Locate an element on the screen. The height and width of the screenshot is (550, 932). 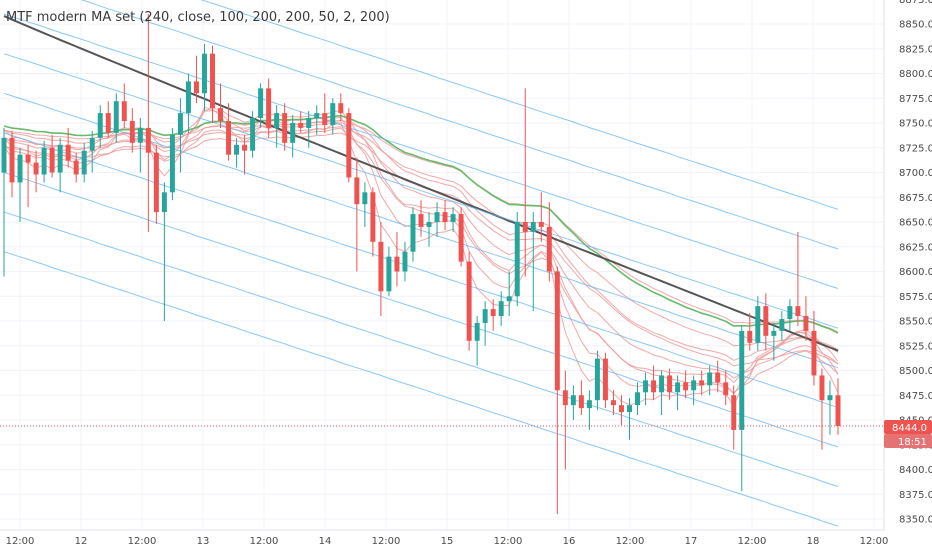
price-tags: 8444.0 18:51 is located at coordinates (908, 434).